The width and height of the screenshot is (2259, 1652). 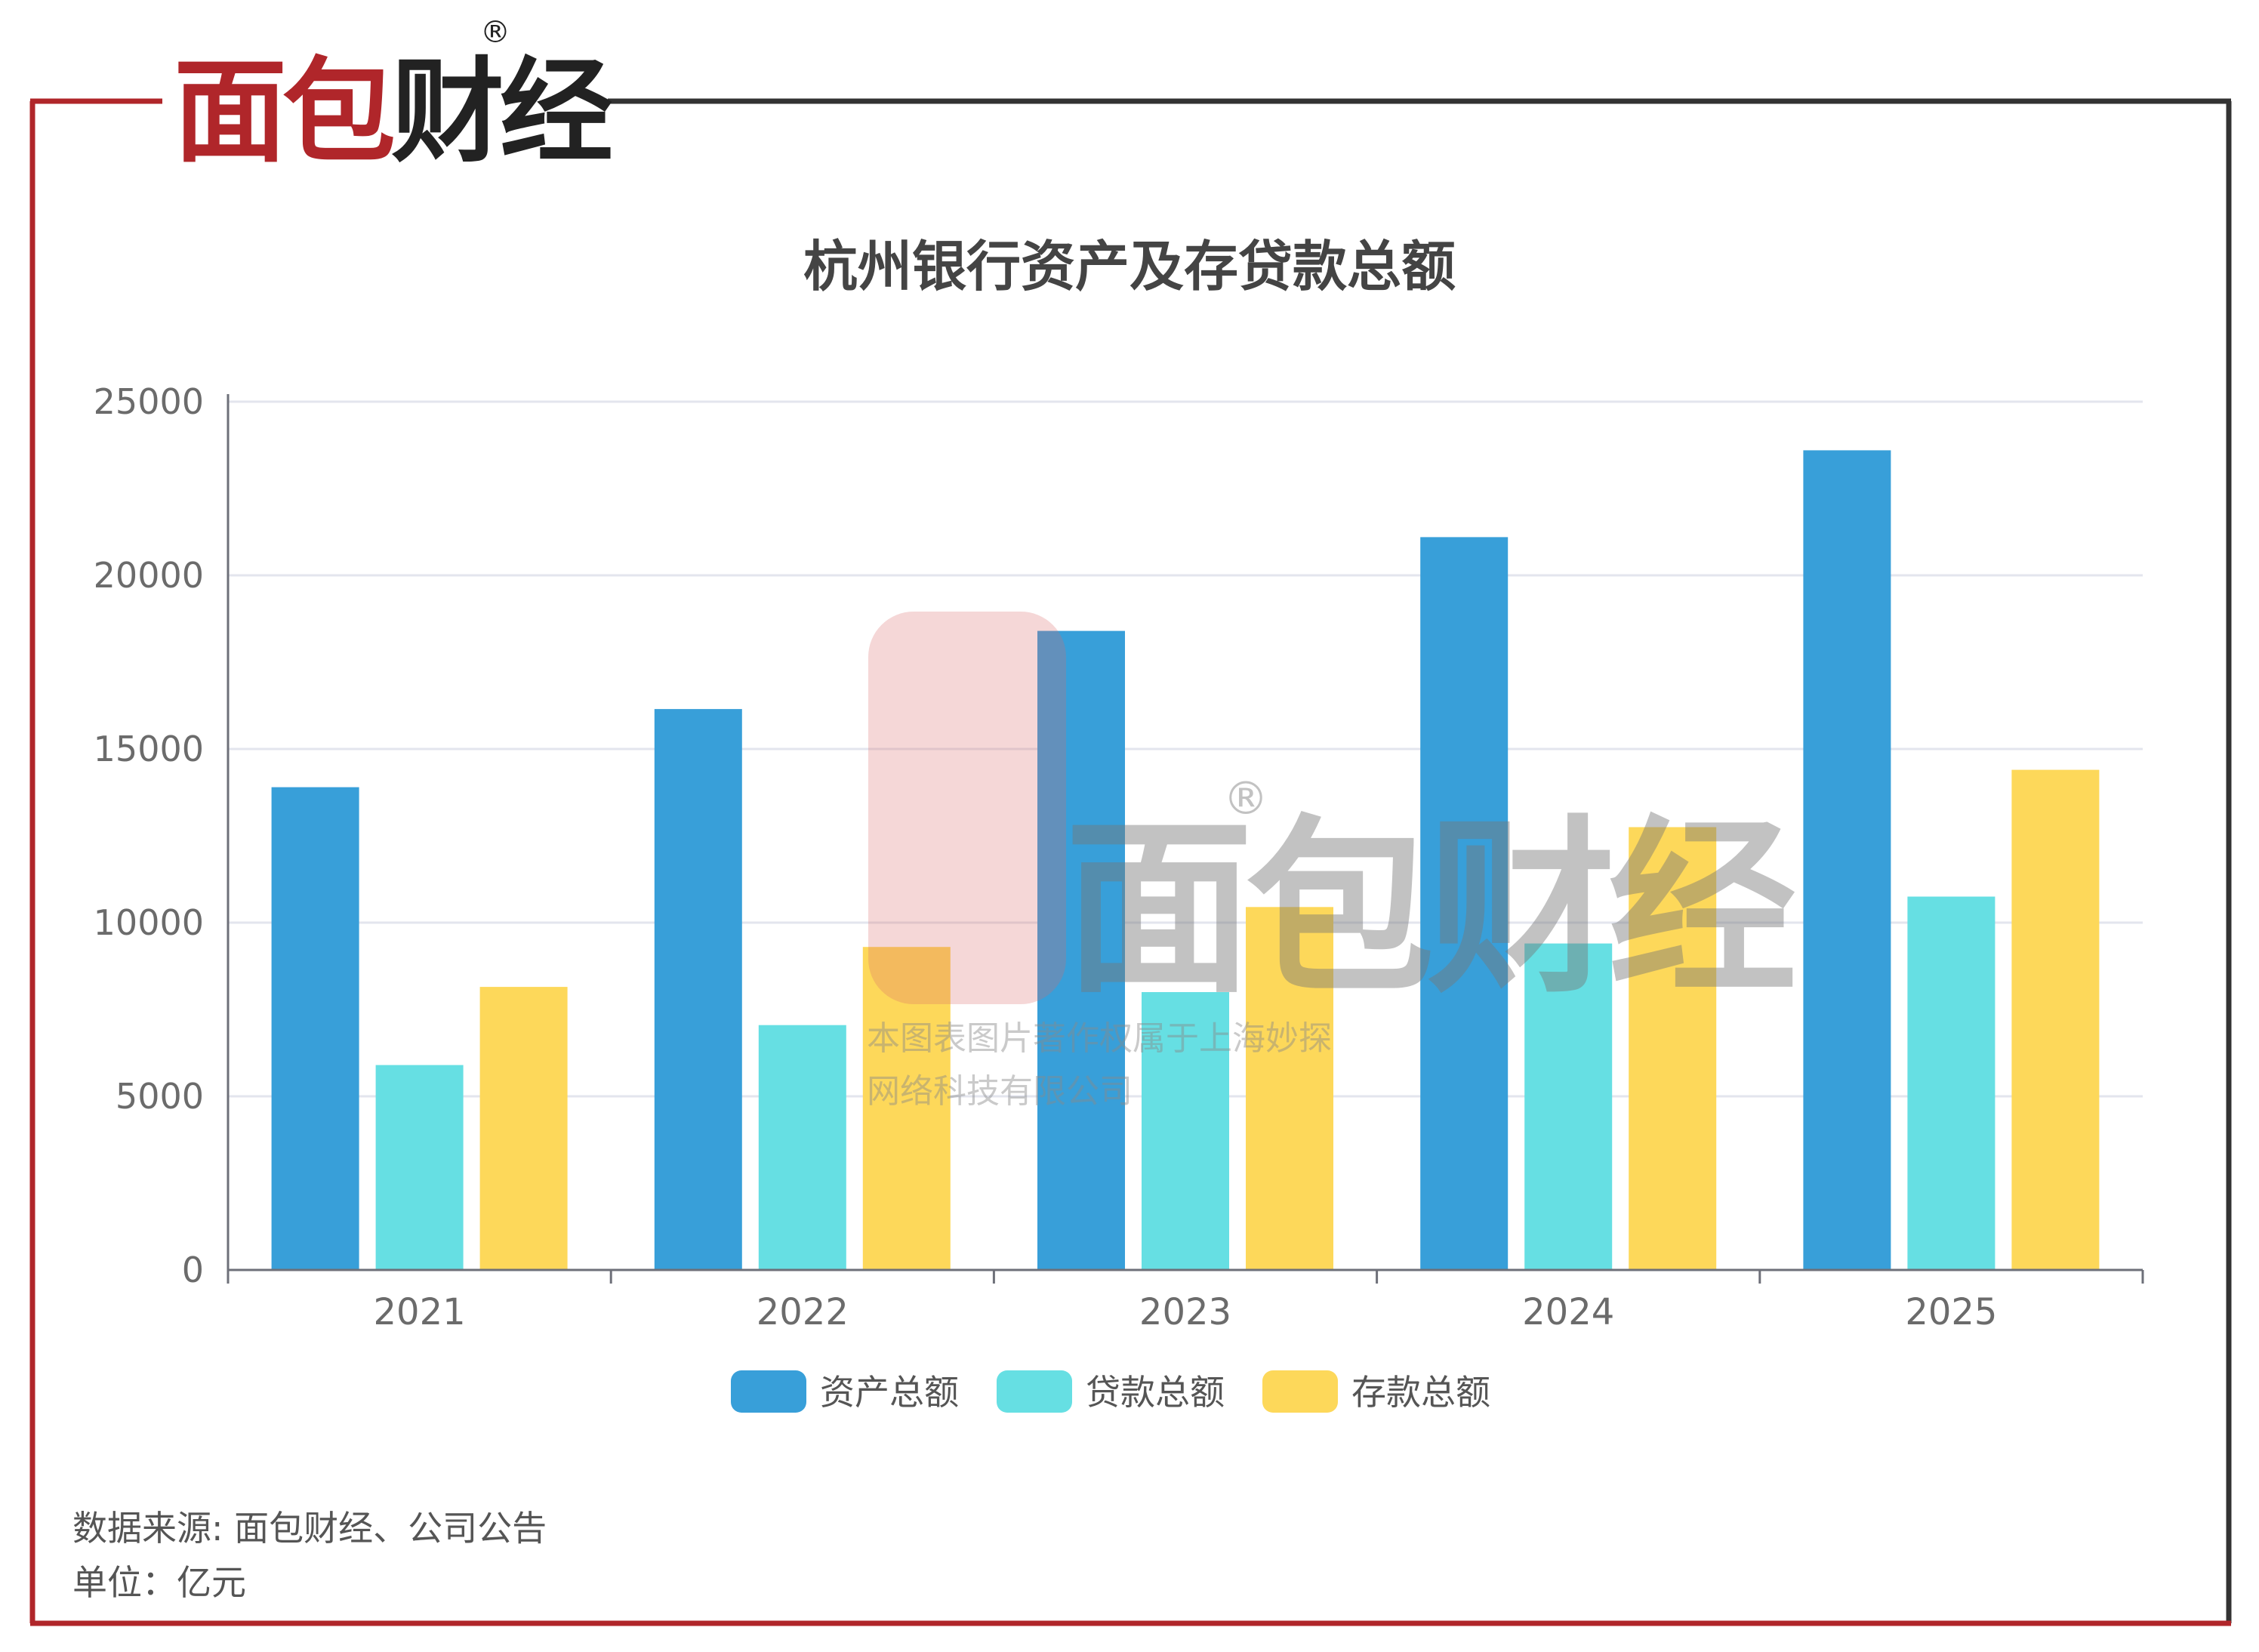 What do you see at coordinates (420, 1312) in the screenshot?
I see `x-tick-label: 2021` at bounding box center [420, 1312].